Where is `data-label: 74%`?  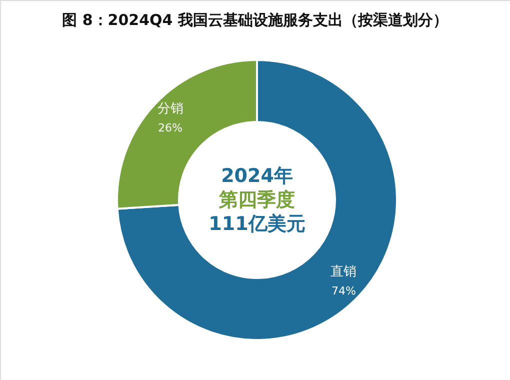
data-label: 74% is located at coordinates (344, 291).